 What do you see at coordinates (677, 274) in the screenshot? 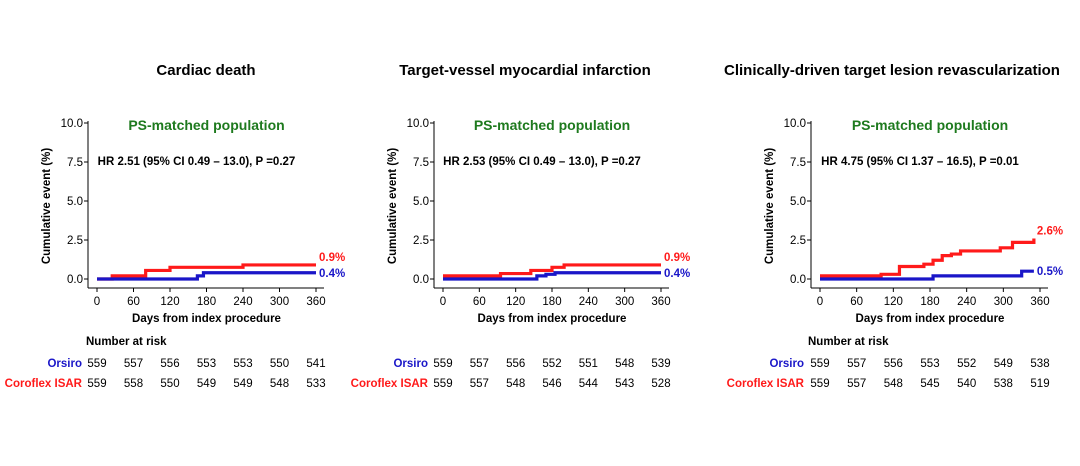
I see `series-end-label: 0.4%` at bounding box center [677, 274].